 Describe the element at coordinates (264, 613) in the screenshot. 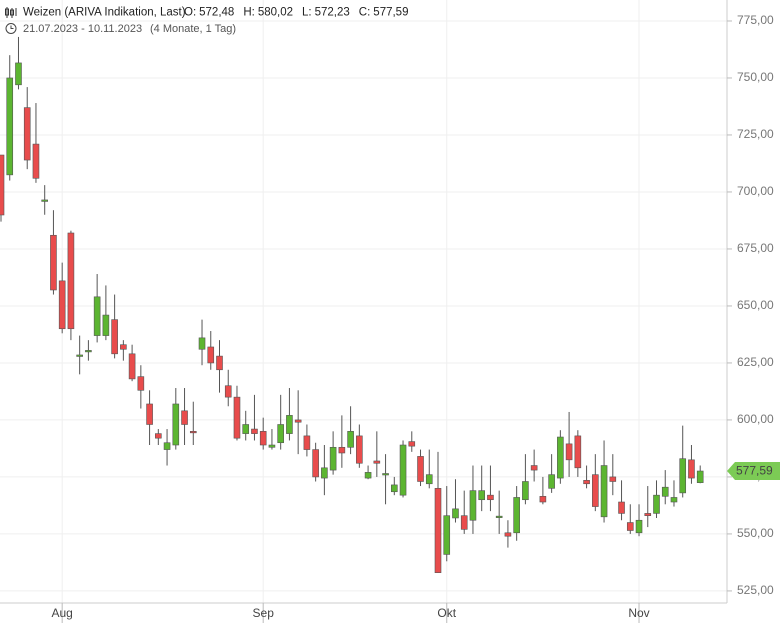

I see `x-tick-label: Sep` at that location.